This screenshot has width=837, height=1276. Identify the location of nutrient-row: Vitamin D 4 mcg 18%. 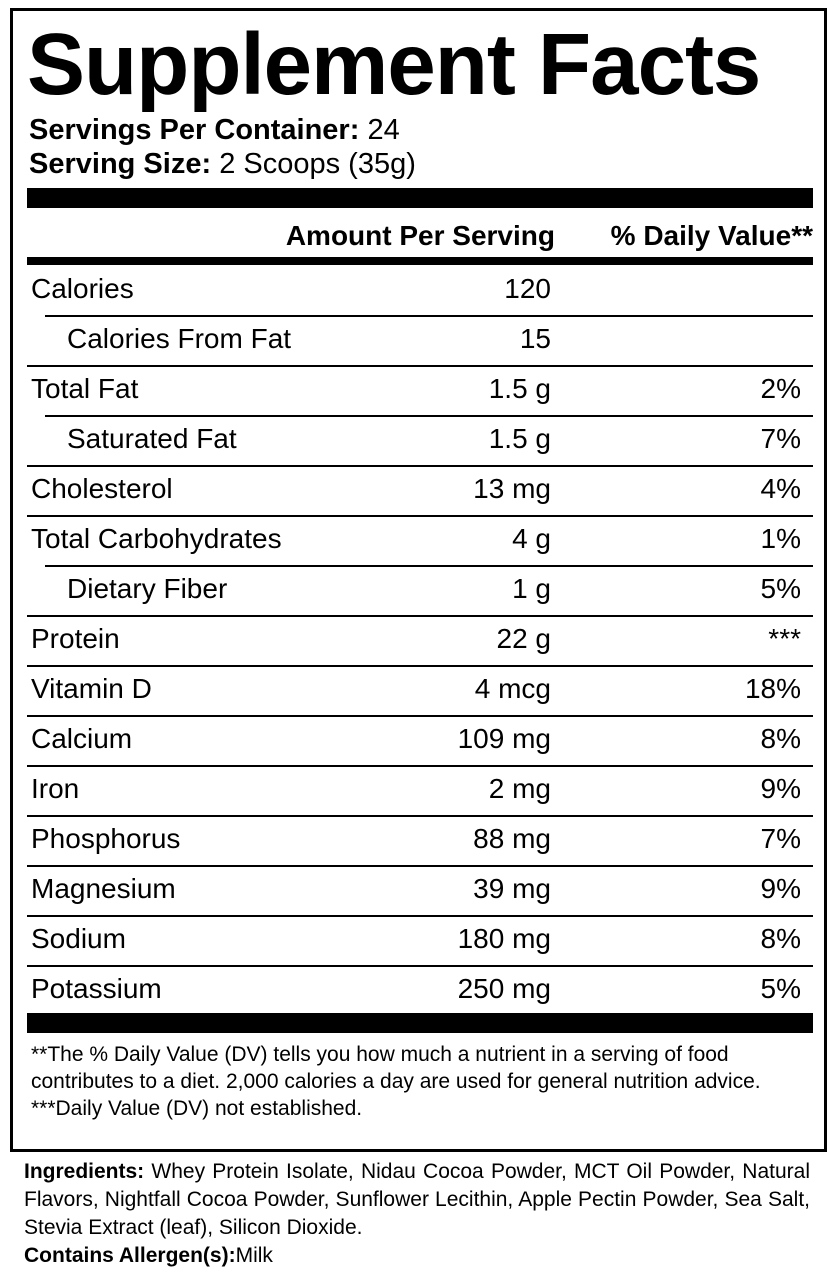
(420, 690).